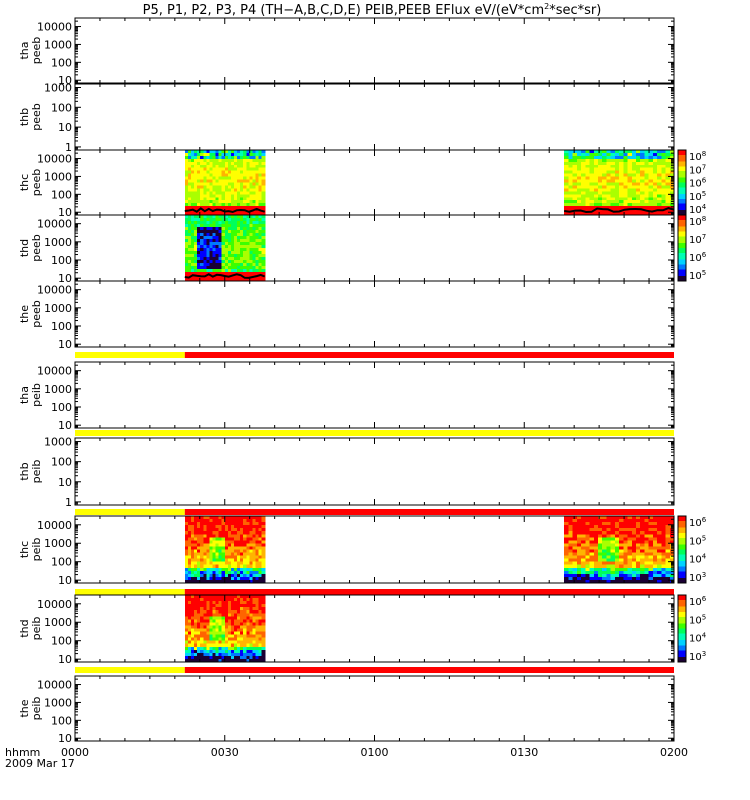 Image resolution: width=750 pixels, height=800 pixels. Describe the element at coordinates (36, 629) in the screenshot. I see `product-label: peib` at that location.